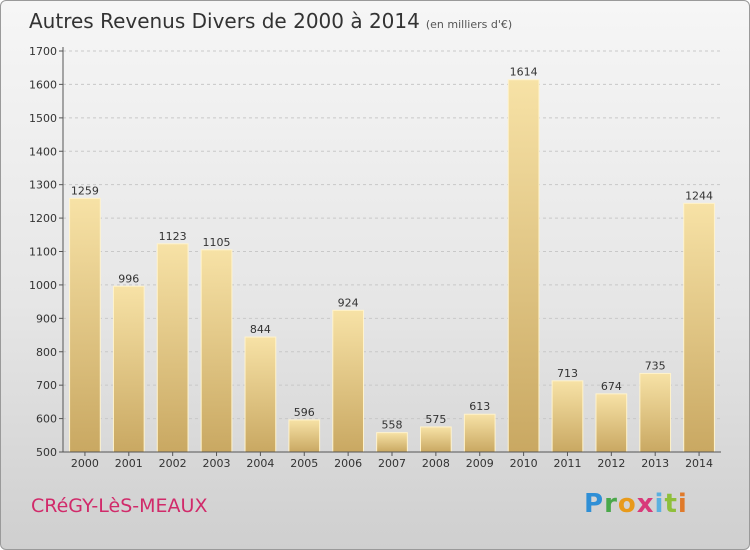 Image resolution: width=750 pixels, height=550 pixels. Describe the element at coordinates (480, 463) in the screenshot. I see `x-tick-label: 2009` at that location.